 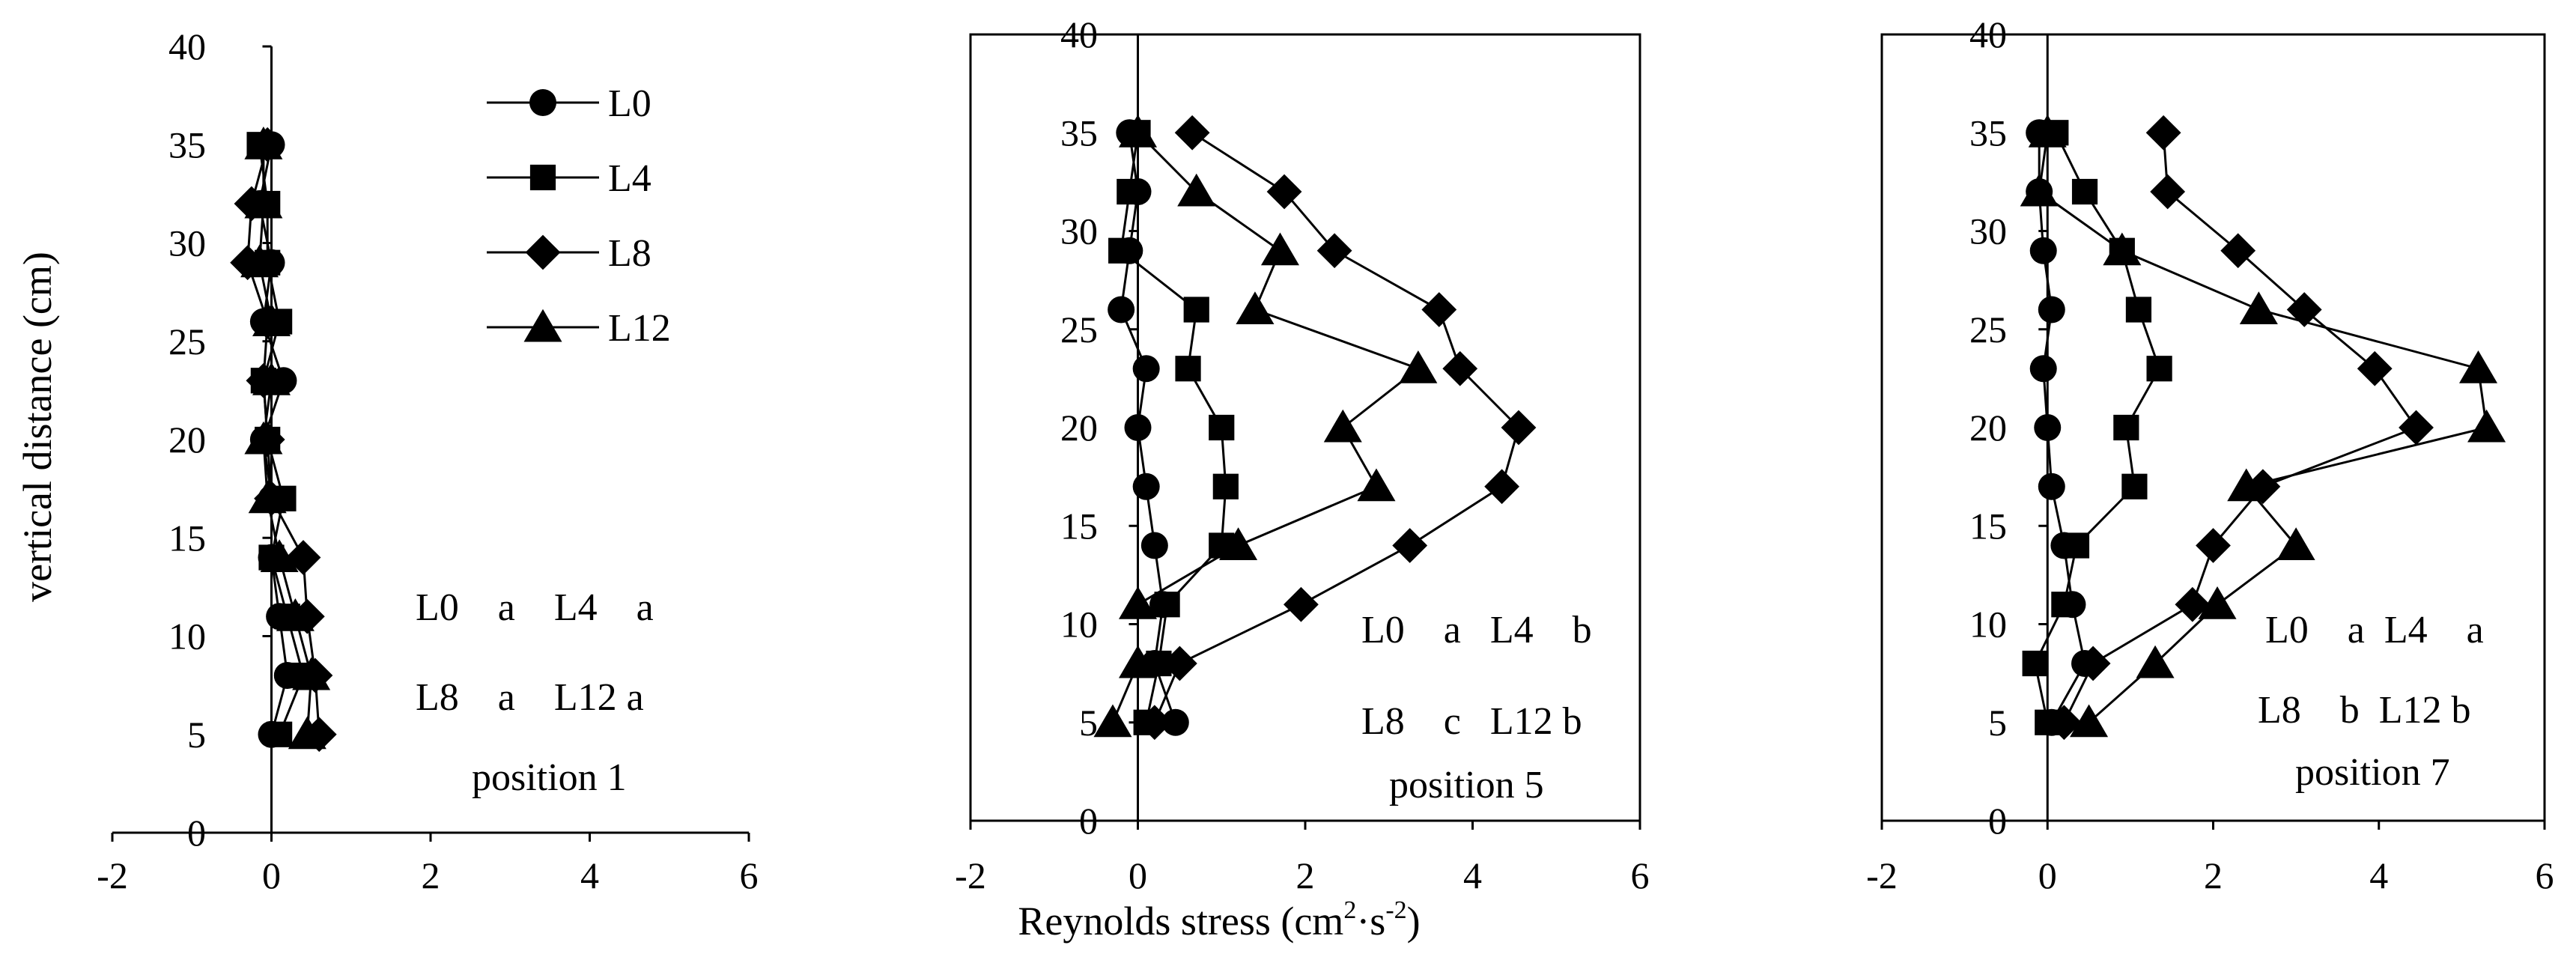 What do you see at coordinates (530, 697) in the screenshot?
I see `significance-label: L8 a L12 a` at bounding box center [530, 697].